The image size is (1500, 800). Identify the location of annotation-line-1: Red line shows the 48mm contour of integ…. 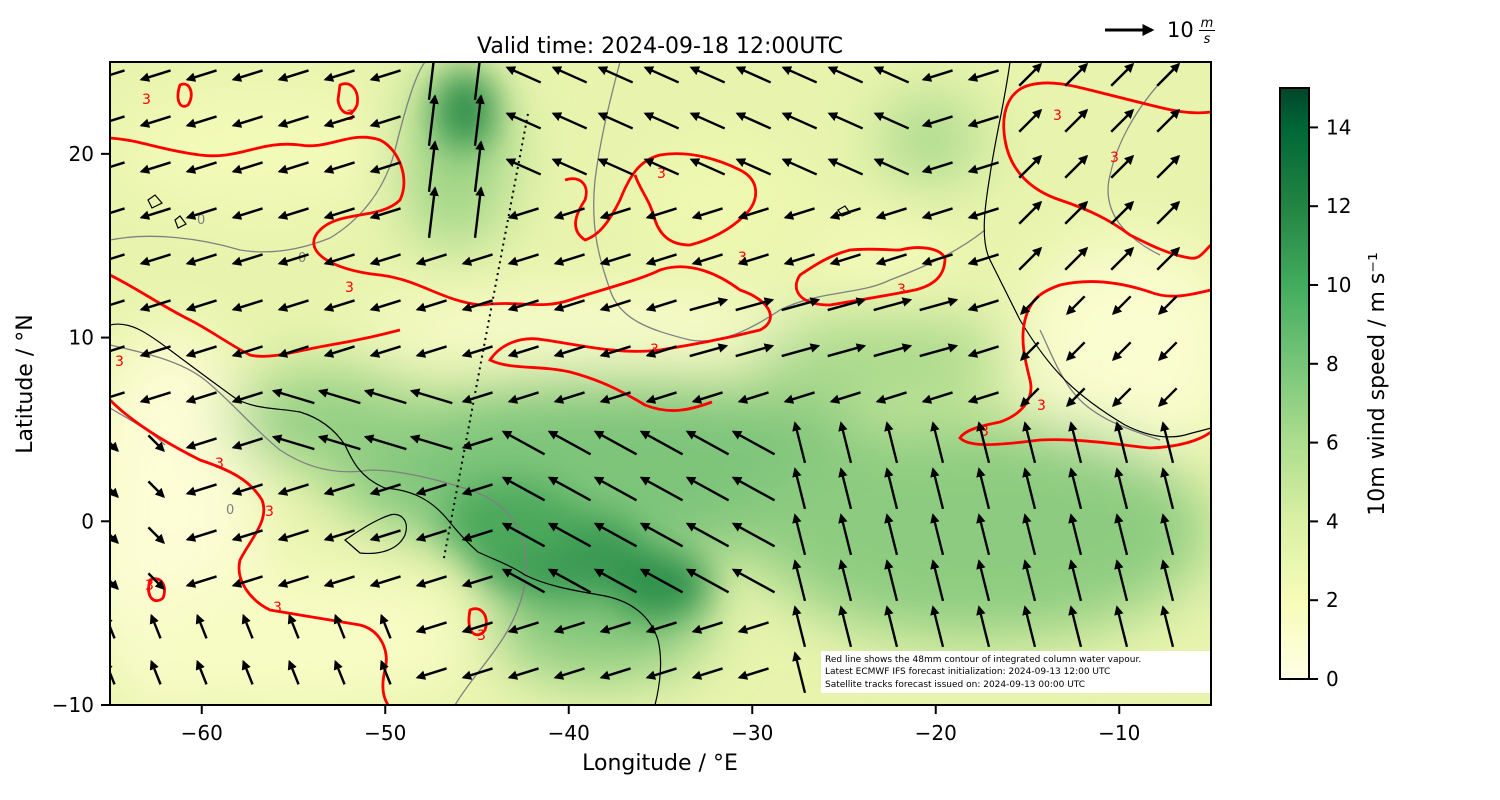
(983, 660).